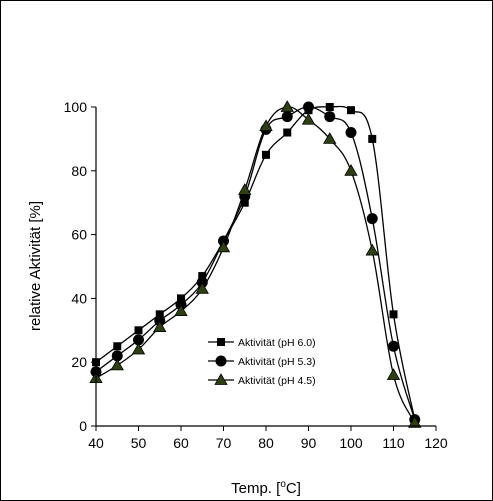 This screenshot has width=493, height=501. Describe the element at coordinates (309, 443) in the screenshot. I see `x-tick-label: 90` at that location.